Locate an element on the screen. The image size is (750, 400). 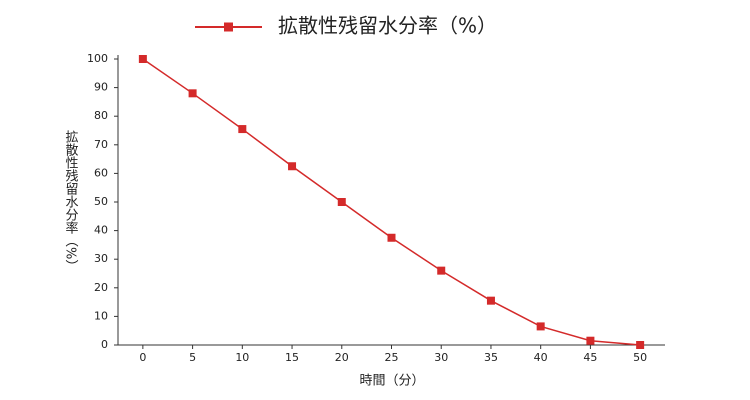
x-axis-label: 時間（分） is located at coordinates (391, 381).